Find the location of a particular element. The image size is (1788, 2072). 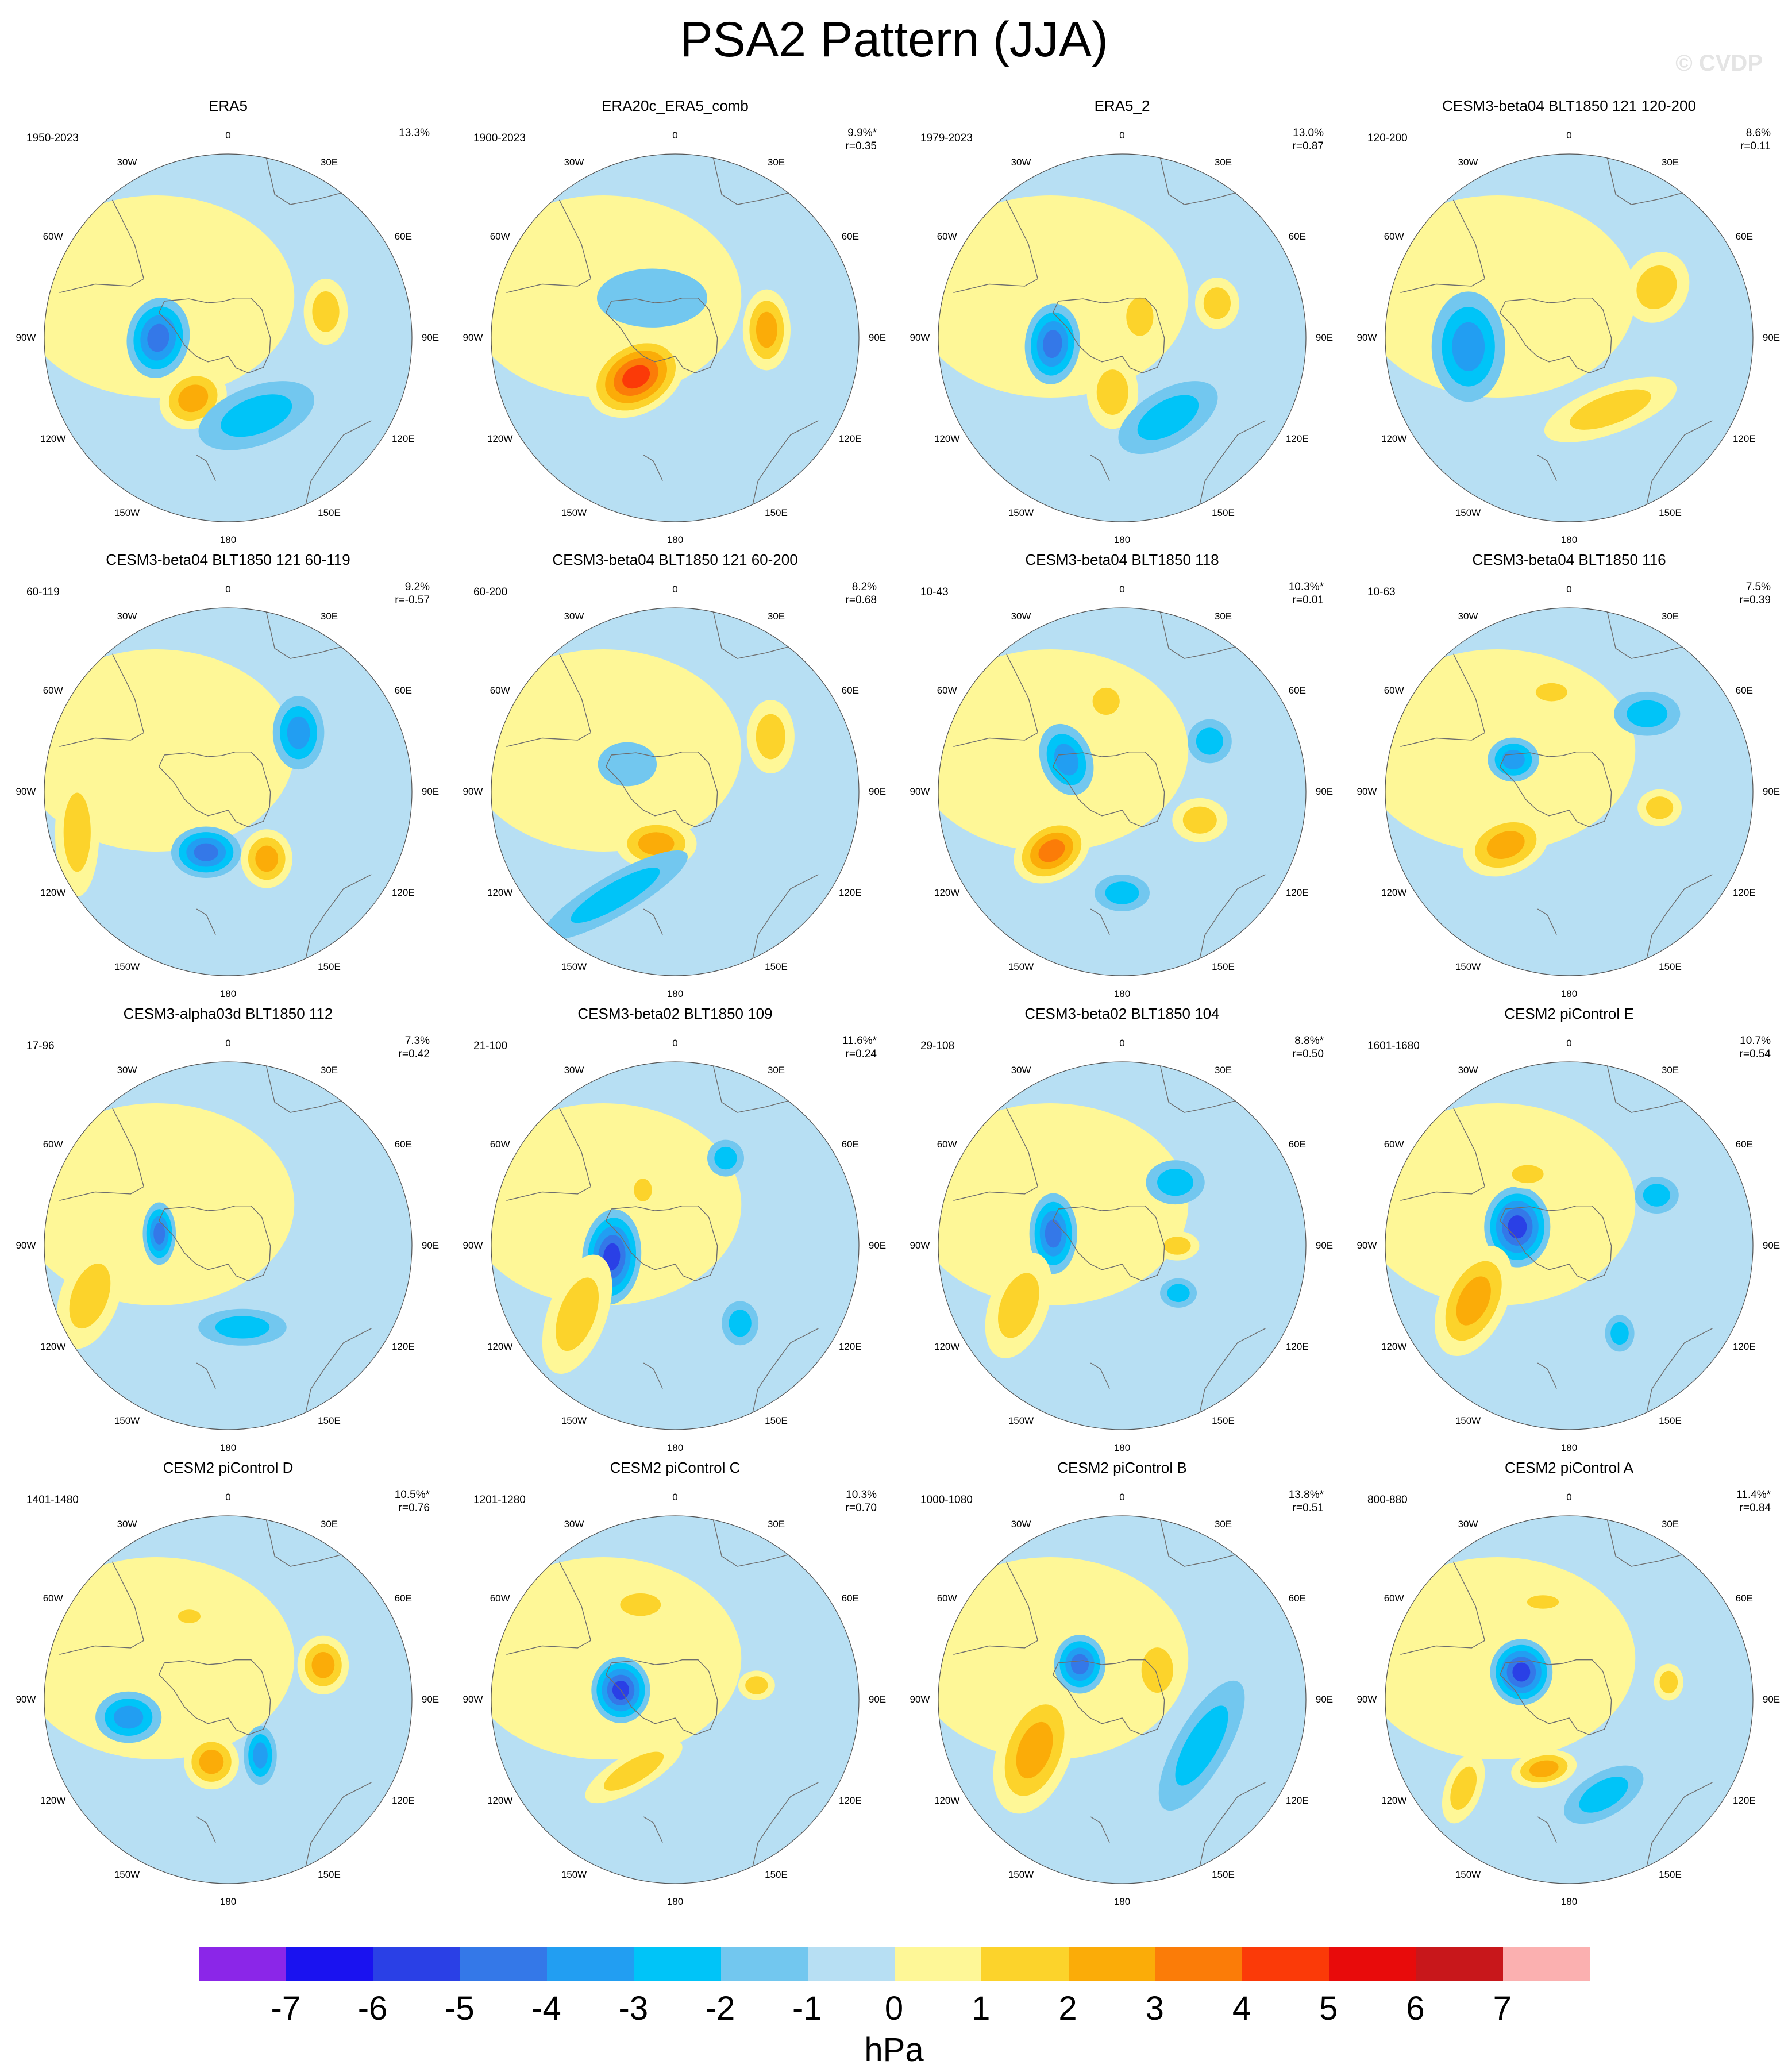

panel-variance-stats: 13.0% r=0.87 is located at coordinates (1308, 139).